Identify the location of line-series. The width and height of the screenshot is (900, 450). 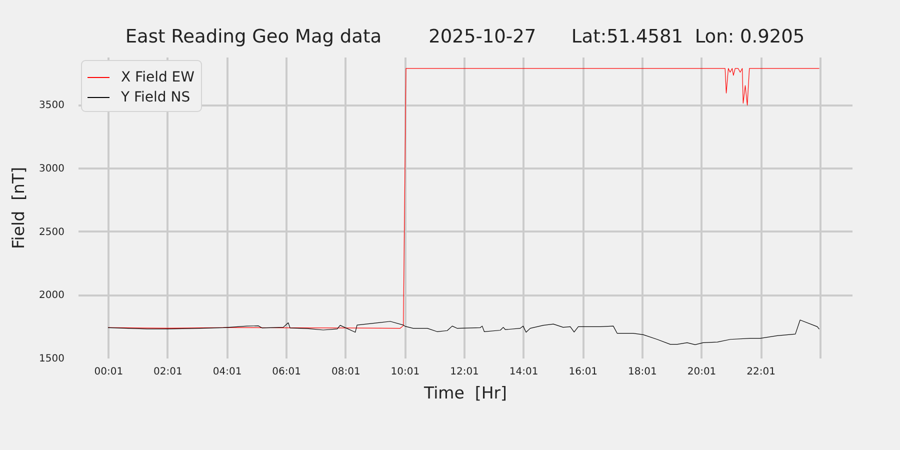
(464, 332).